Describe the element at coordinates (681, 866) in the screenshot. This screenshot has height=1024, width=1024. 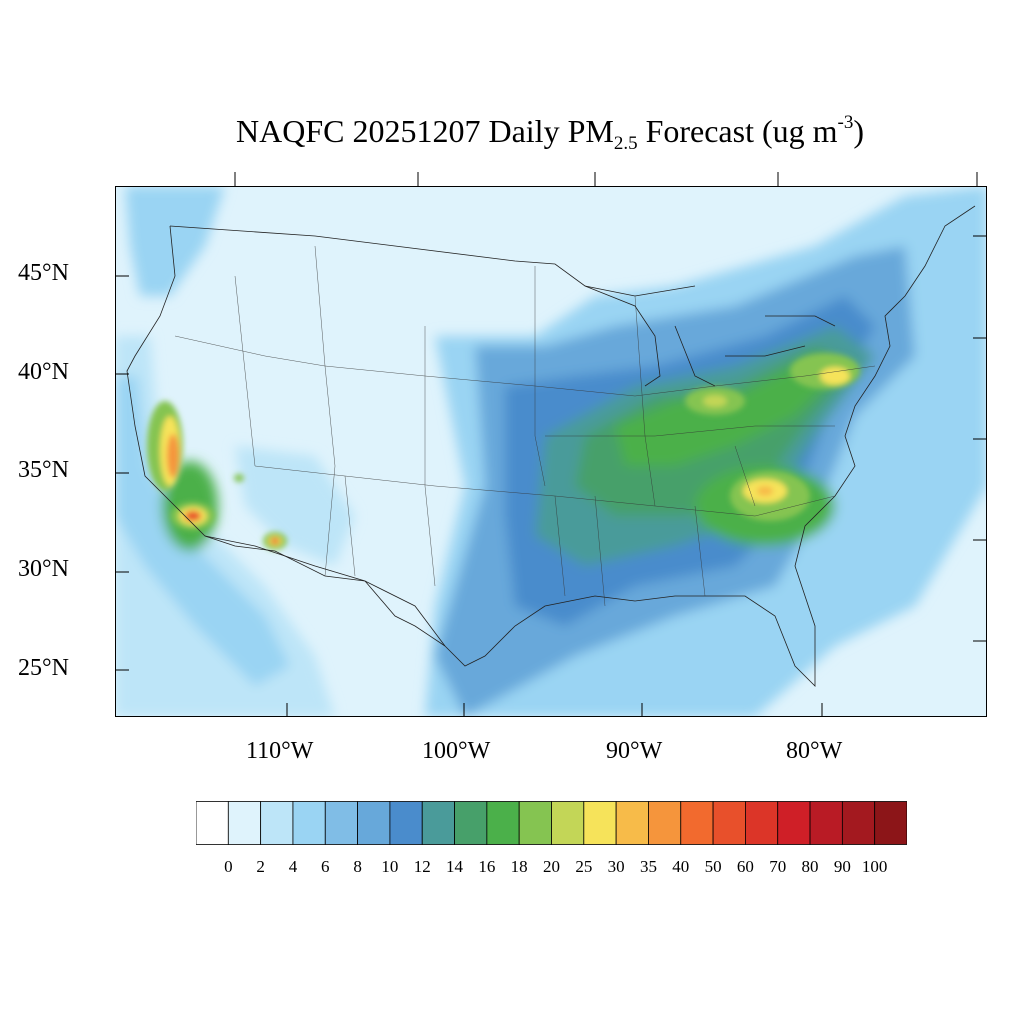
I see `legend-label: 40` at that location.